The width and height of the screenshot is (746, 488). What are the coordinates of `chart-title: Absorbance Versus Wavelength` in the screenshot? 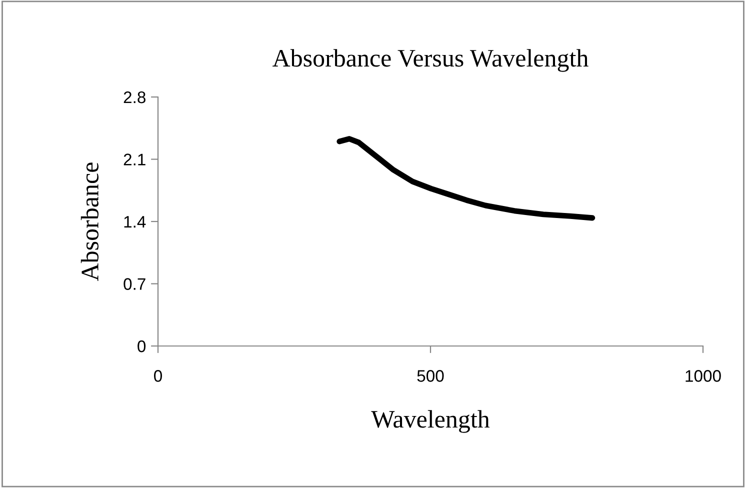 It's located at (430, 60).